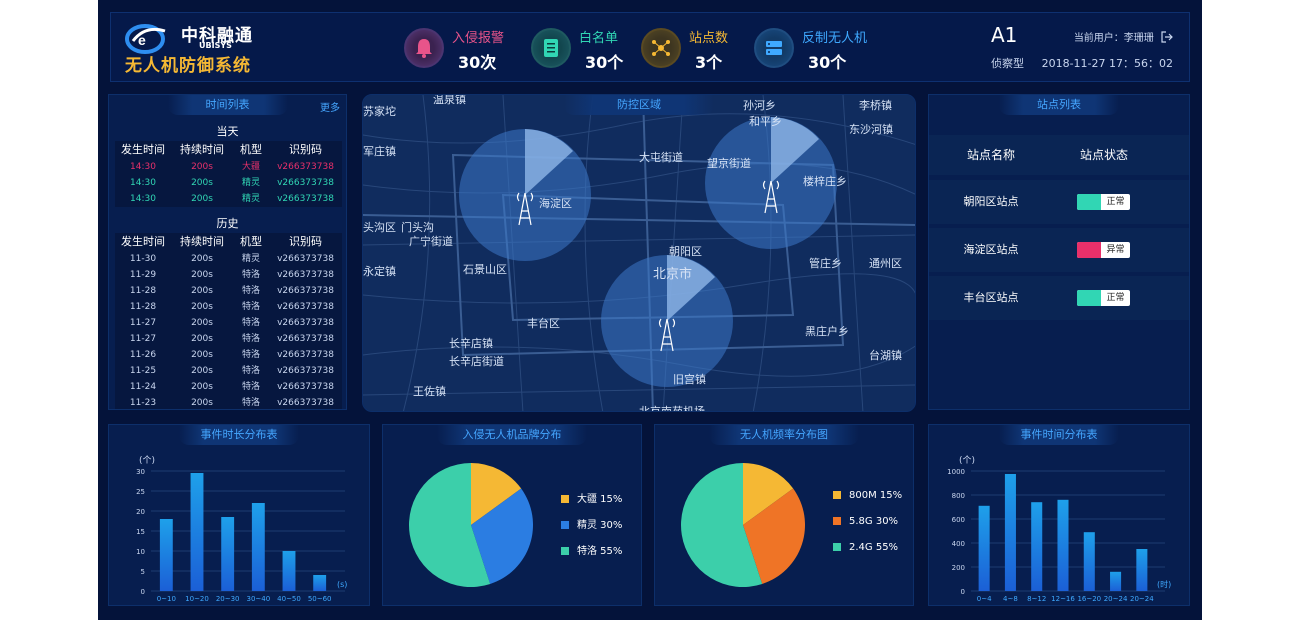 The image size is (1300, 620). I want to click on y-tick-label: 5, so click(143, 572).